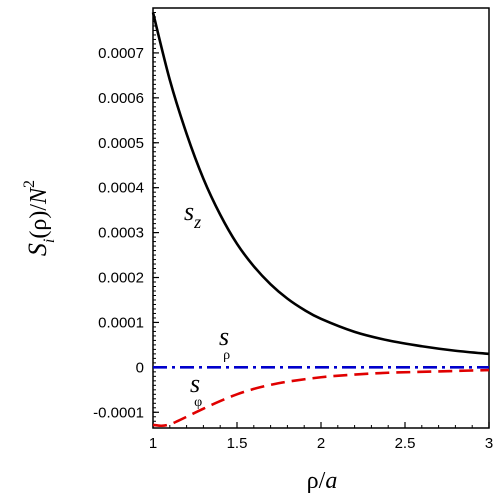  I want to click on x-tick-label: 3, so click(489, 443).